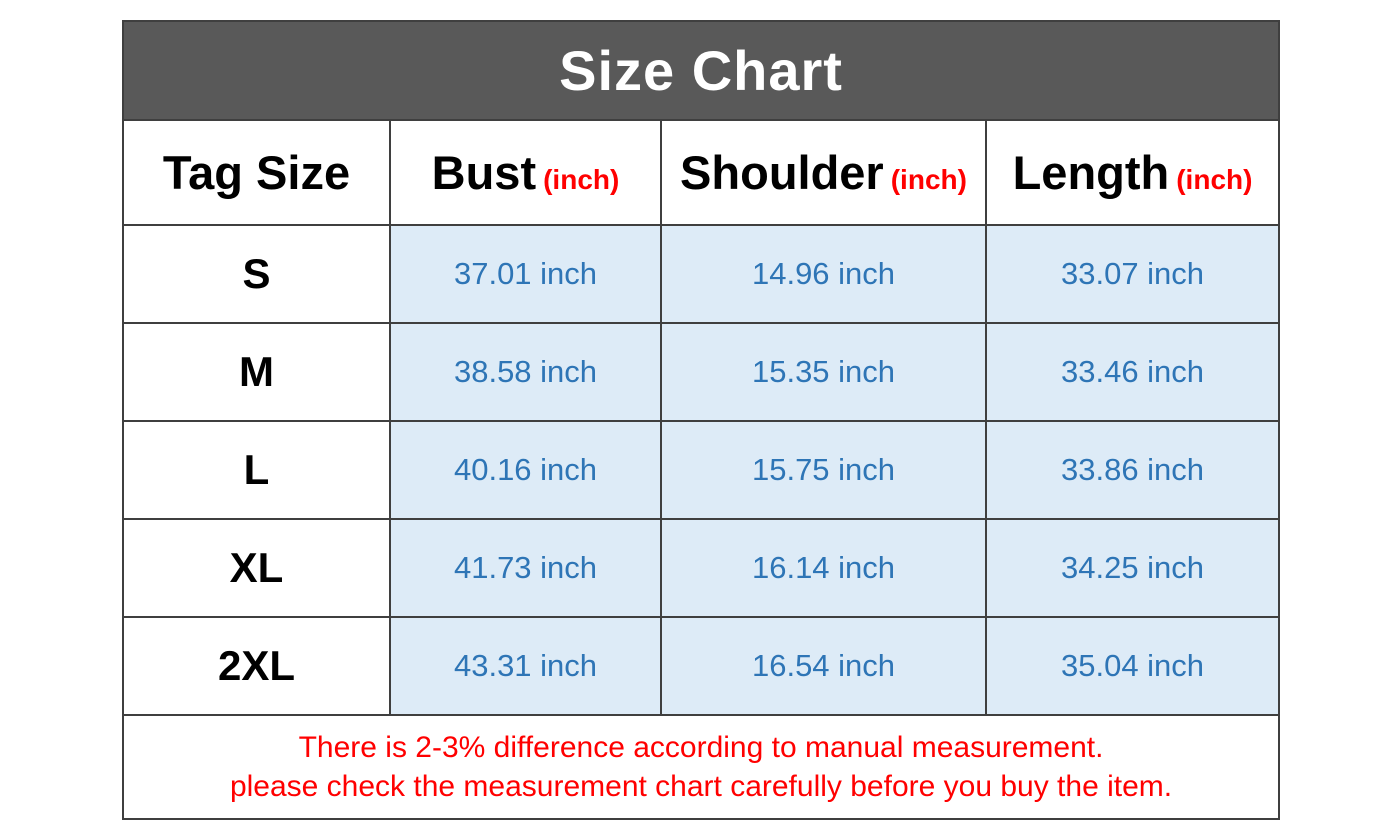 Image resolution: width=1400 pixels, height=840 pixels. Describe the element at coordinates (823, 470) in the screenshot. I see `shoulder-value: 15.75 inch` at that location.